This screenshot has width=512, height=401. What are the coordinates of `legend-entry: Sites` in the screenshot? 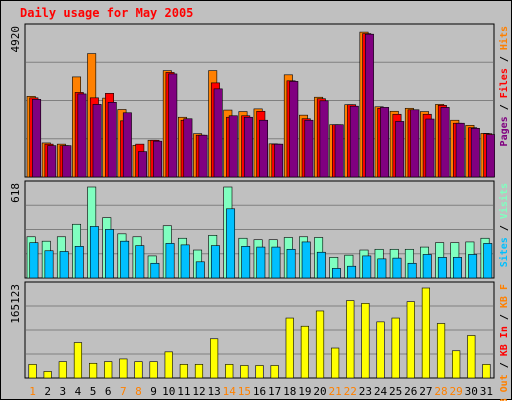 It's located at (504, 252).